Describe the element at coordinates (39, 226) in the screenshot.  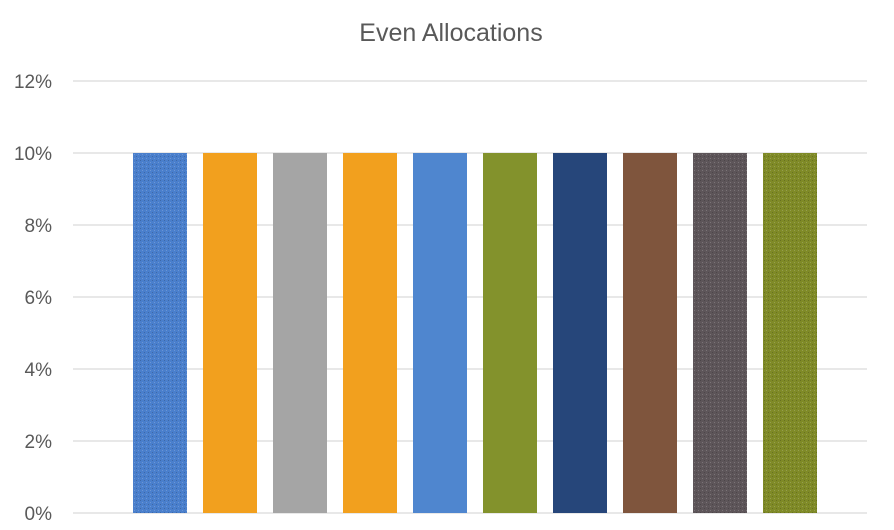
I see `y-tick-label: 8%` at that location.